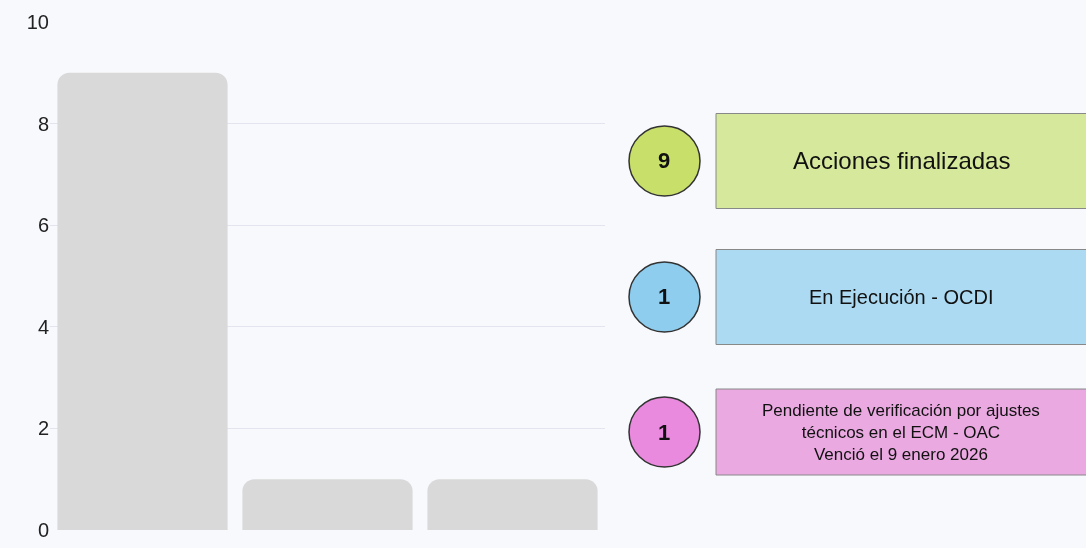  I want to click on text: En Ejecución - OCDI, so click(901, 297).